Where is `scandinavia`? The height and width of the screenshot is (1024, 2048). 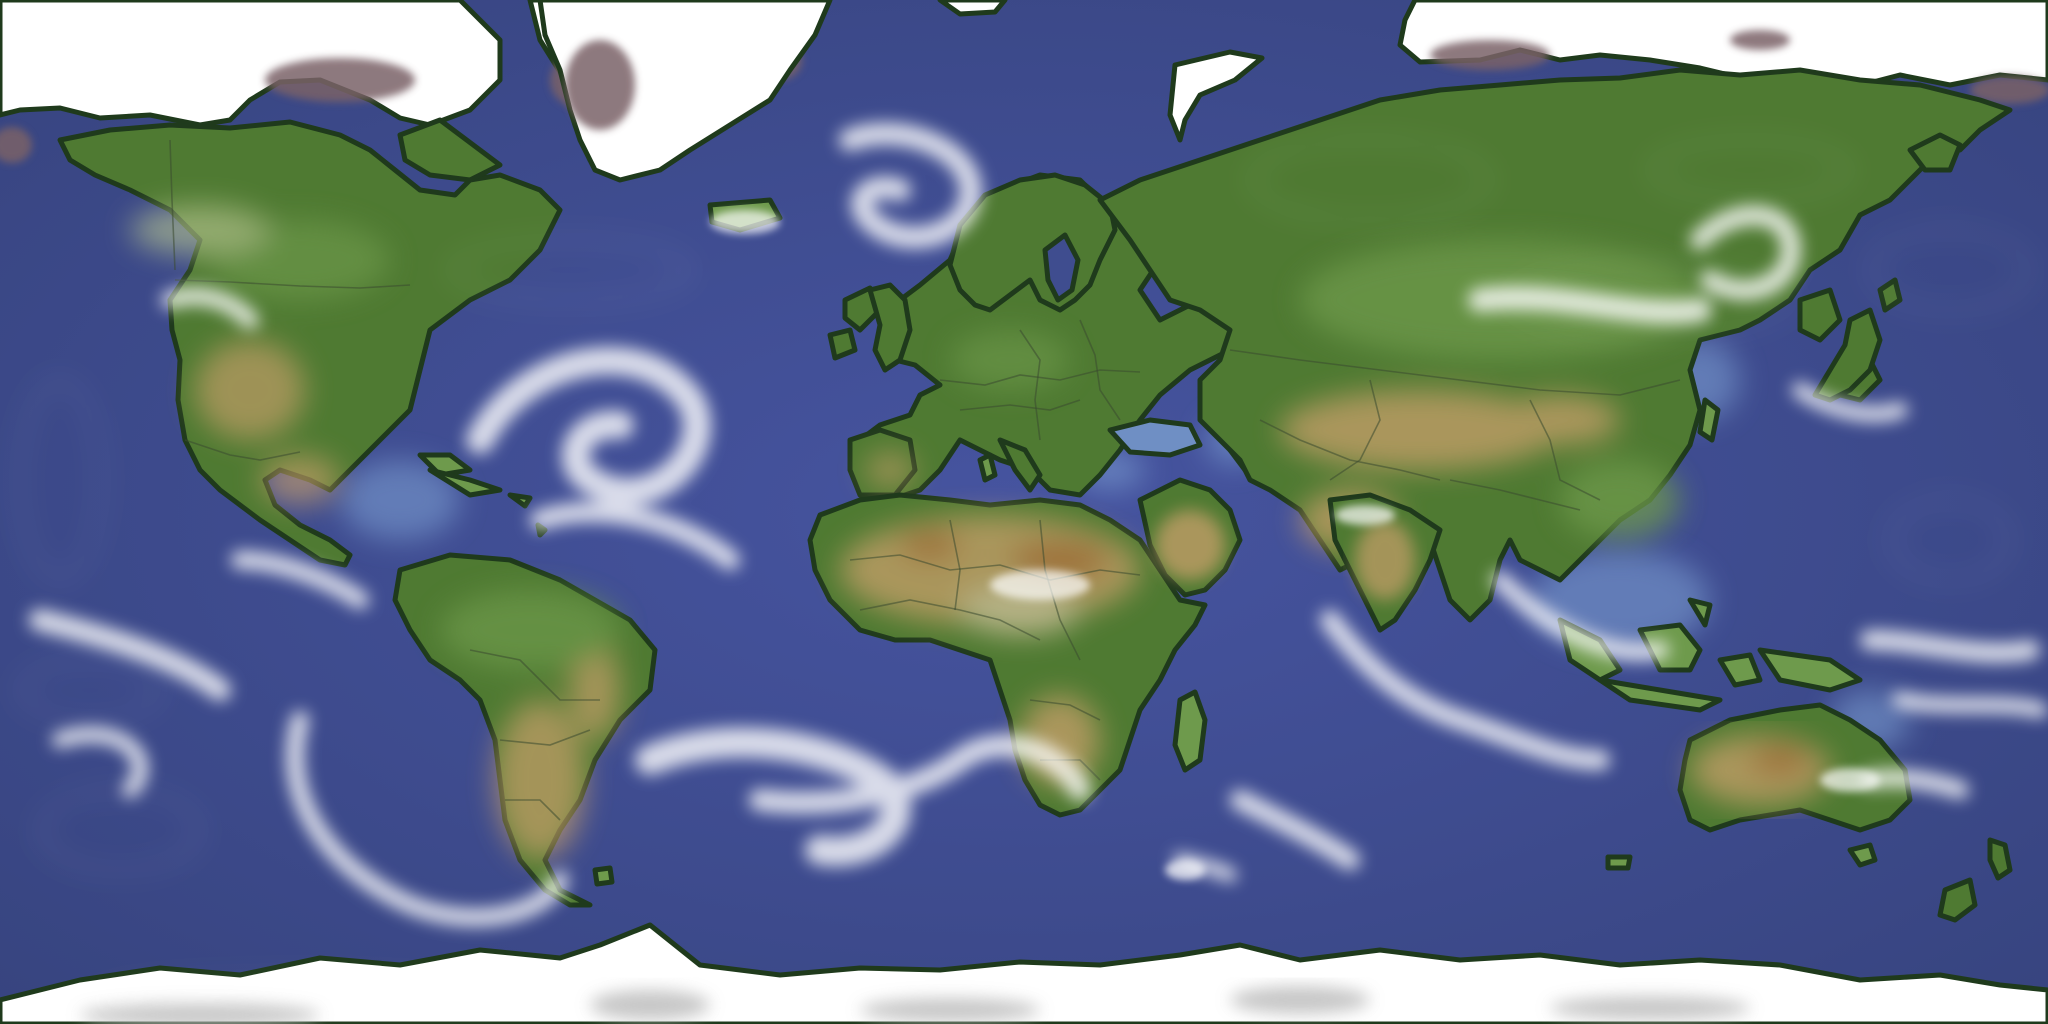 scandinavia is located at coordinates (1032, 242).